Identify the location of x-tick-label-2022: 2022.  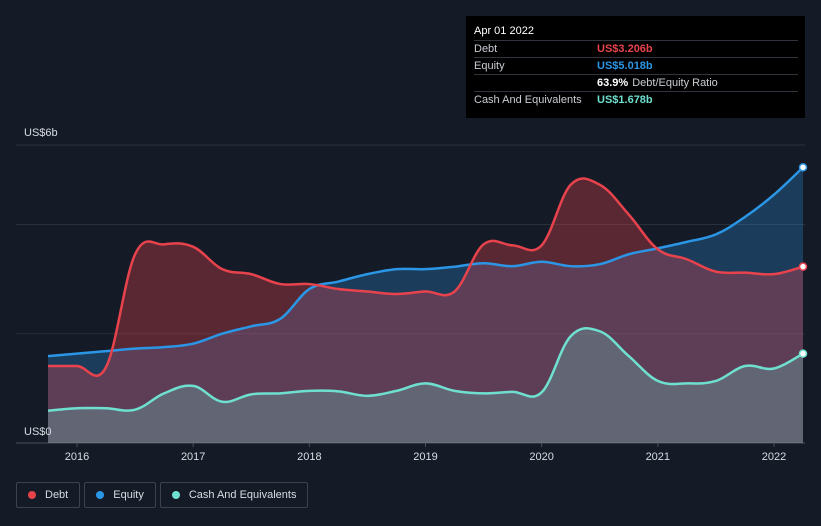
(774, 457).